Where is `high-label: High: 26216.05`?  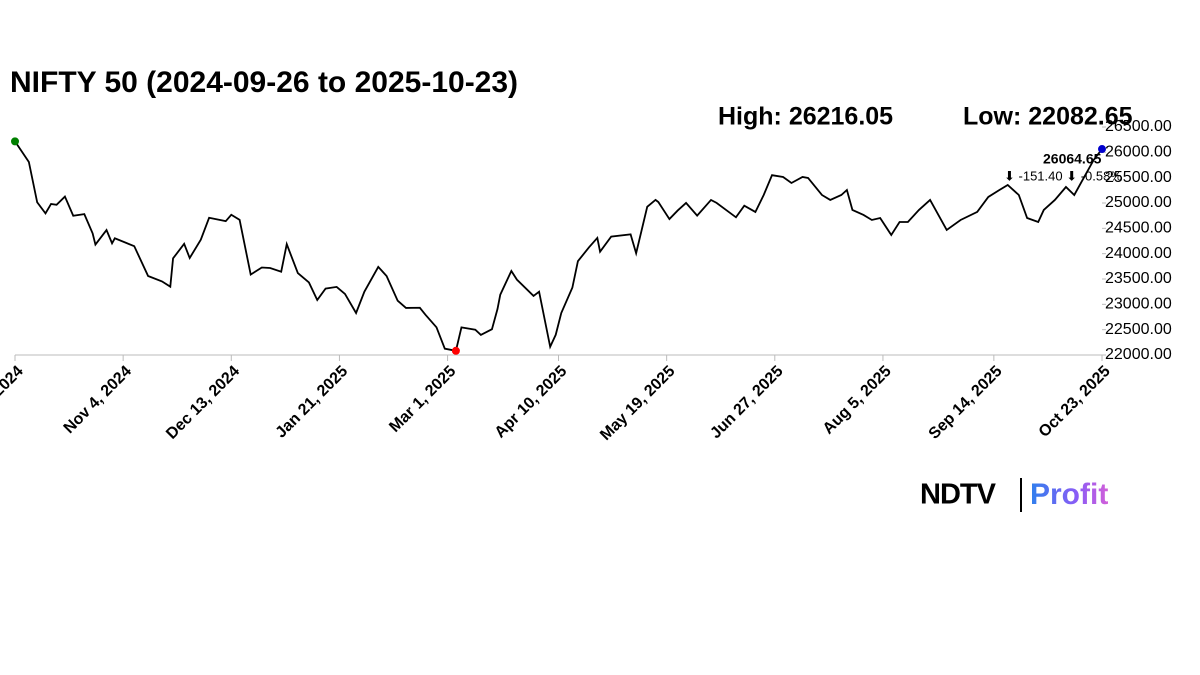 high-label: High: 26216.05 is located at coordinates (805, 117).